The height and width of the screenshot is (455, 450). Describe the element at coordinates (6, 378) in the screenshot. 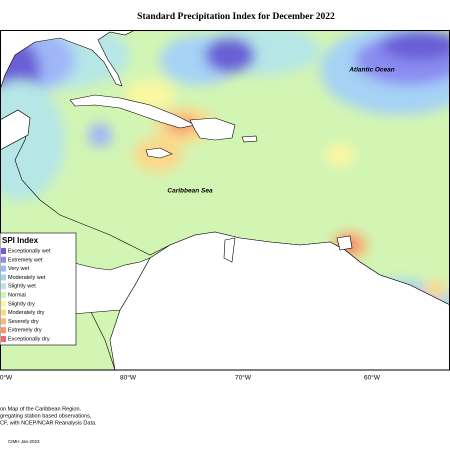

I see `longitude-label: 0°W` at that location.